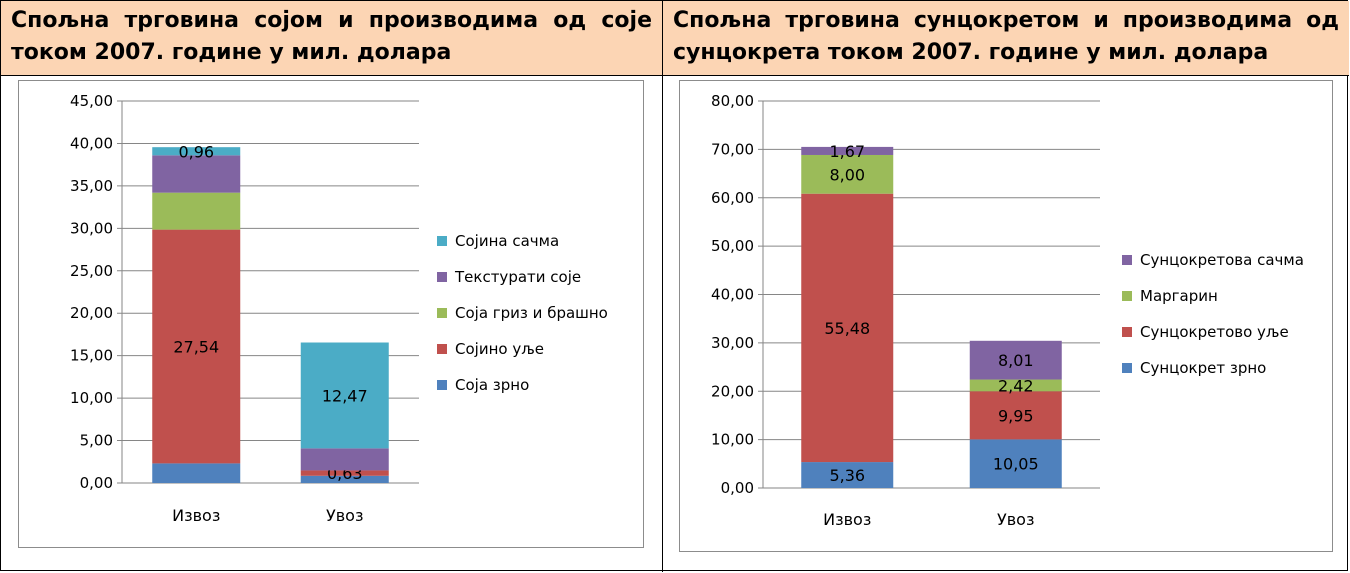  What do you see at coordinates (732, 198) in the screenshot?
I see `y-tick-label: 60,00` at bounding box center [732, 198].